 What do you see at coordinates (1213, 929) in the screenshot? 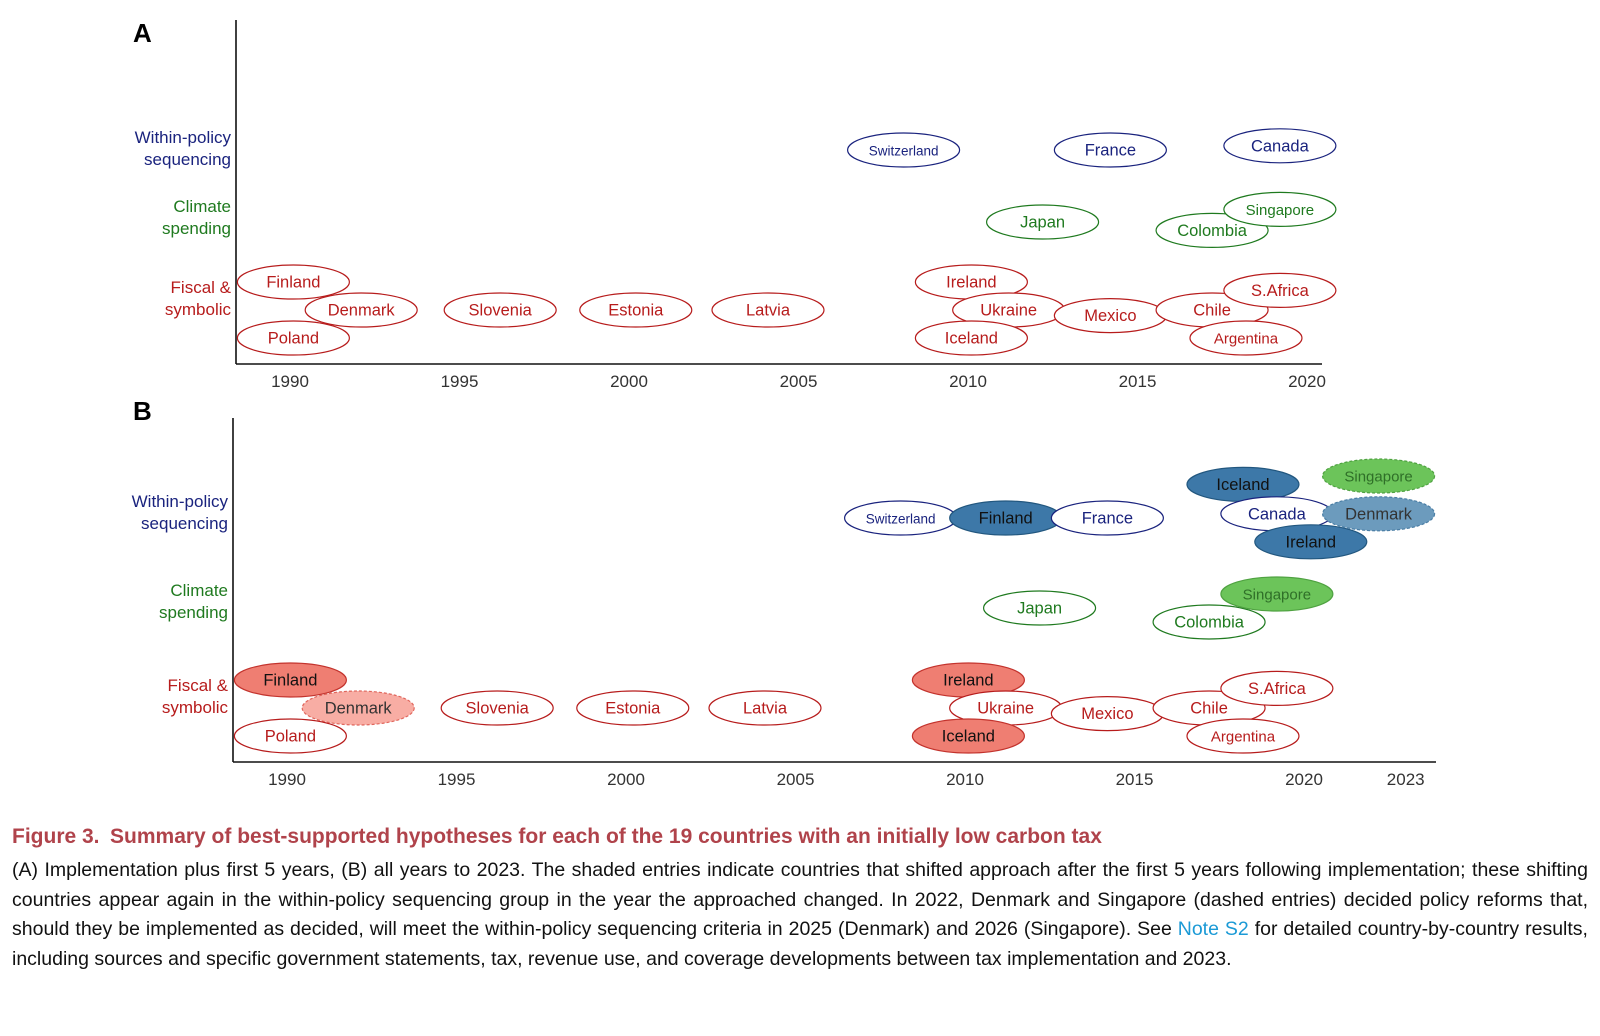
I see `note-s2-link: Note S2` at bounding box center [1213, 929].